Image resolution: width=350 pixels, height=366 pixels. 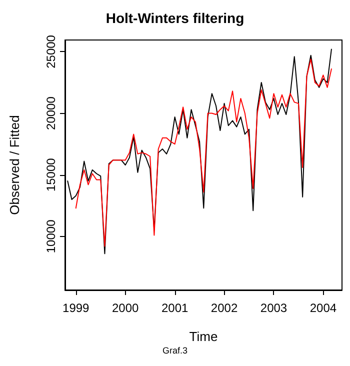 I want to click on x-tick-label: 2004, so click(x=323, y=308).